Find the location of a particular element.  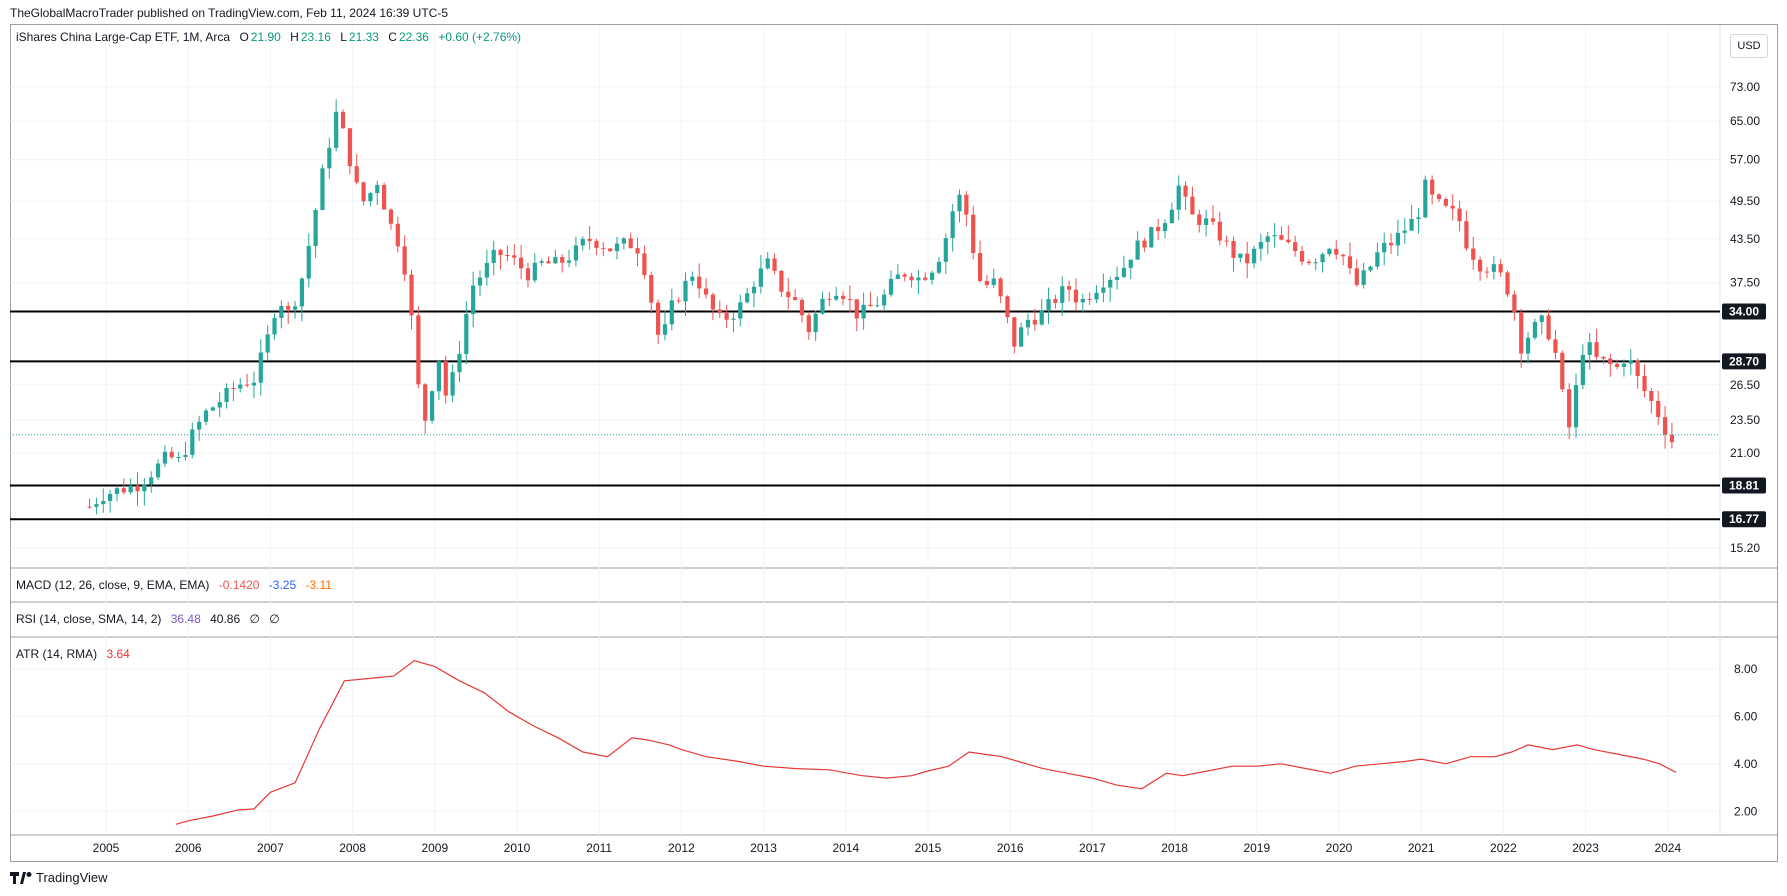

tradingview-brand: TradingView is located at coordinates (59, 877).